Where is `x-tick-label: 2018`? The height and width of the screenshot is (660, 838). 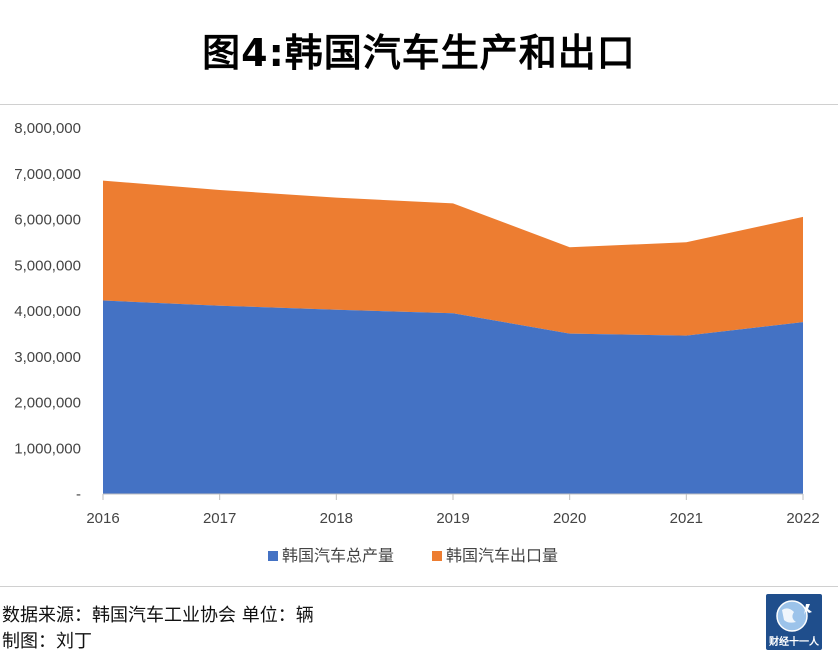 x-tick-label: 2018 is located at coordinates (336, 518).